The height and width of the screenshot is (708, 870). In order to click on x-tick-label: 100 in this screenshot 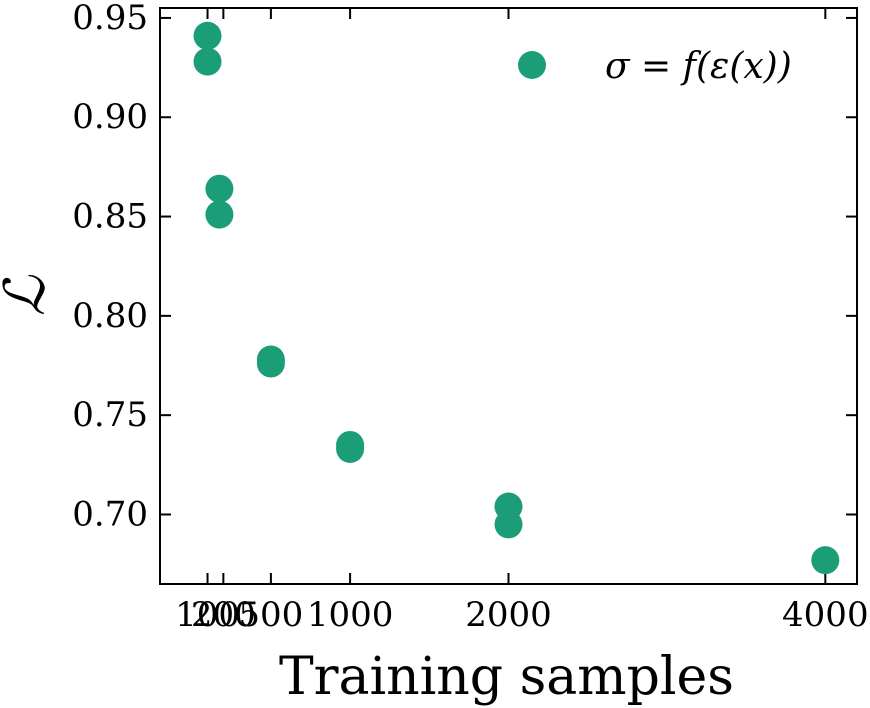, I will do `click(207, 615)`.